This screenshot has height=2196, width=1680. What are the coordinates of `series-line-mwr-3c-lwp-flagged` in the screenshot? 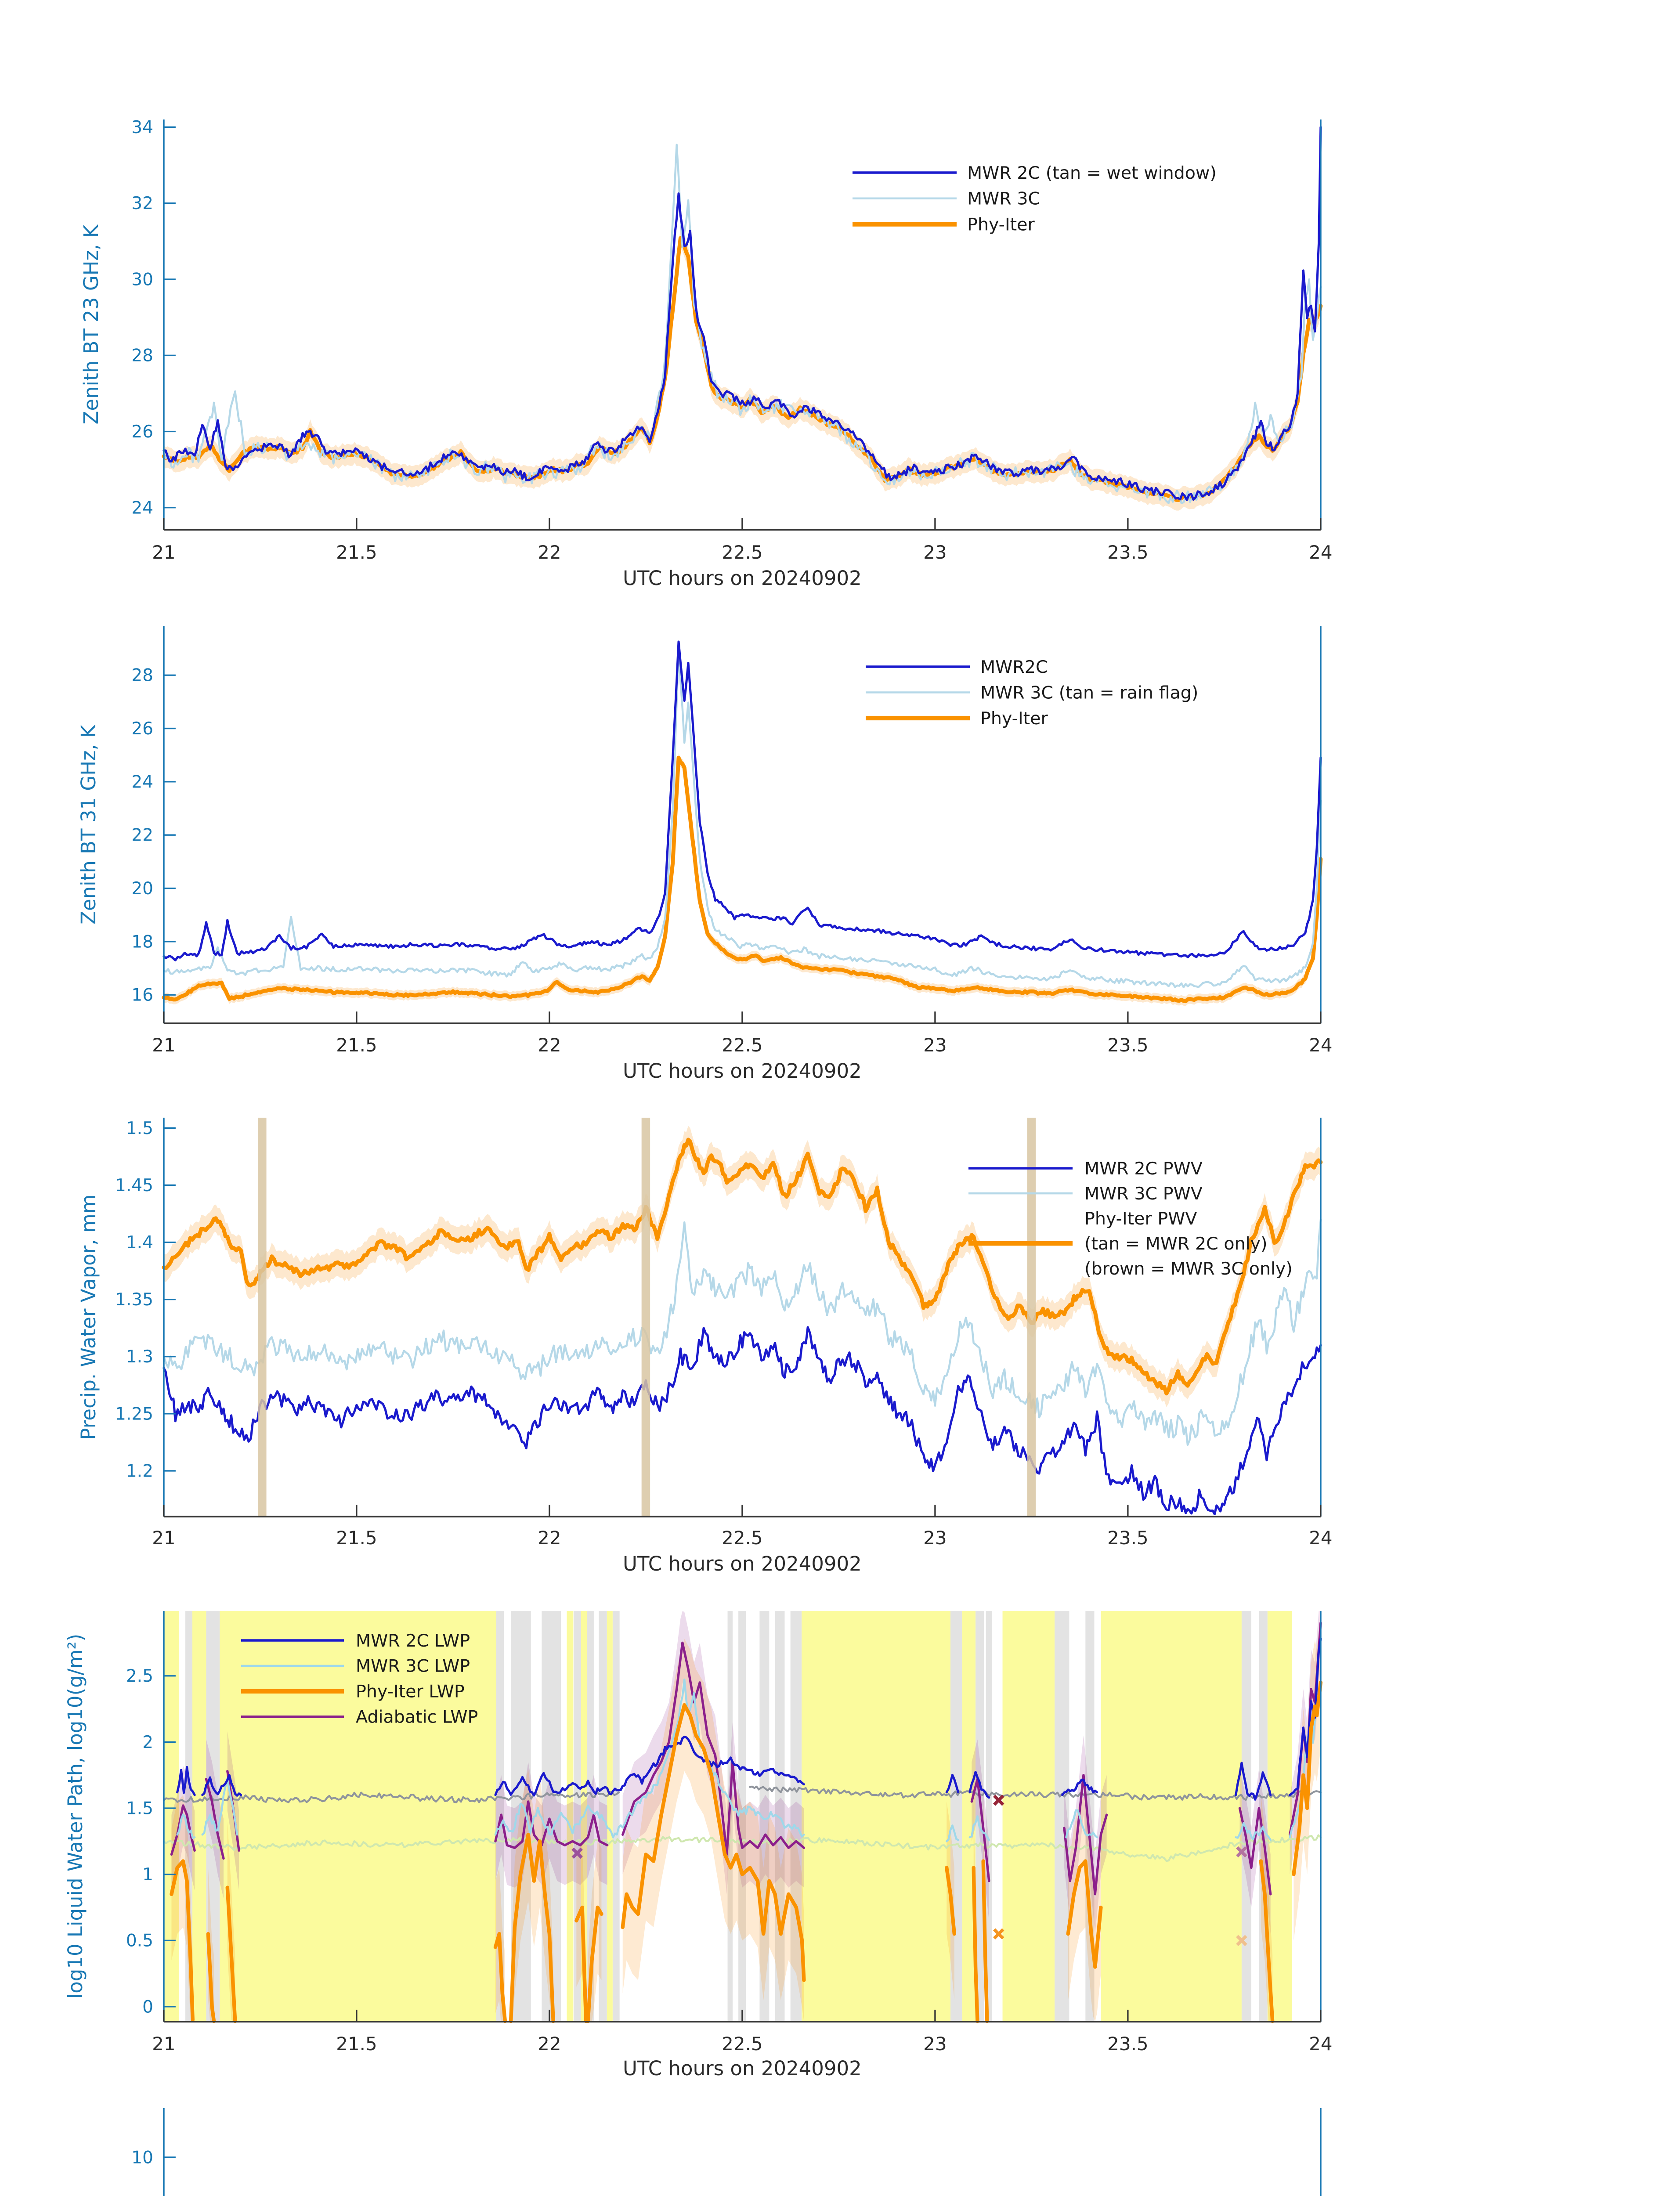 It's located at (742, 1848).